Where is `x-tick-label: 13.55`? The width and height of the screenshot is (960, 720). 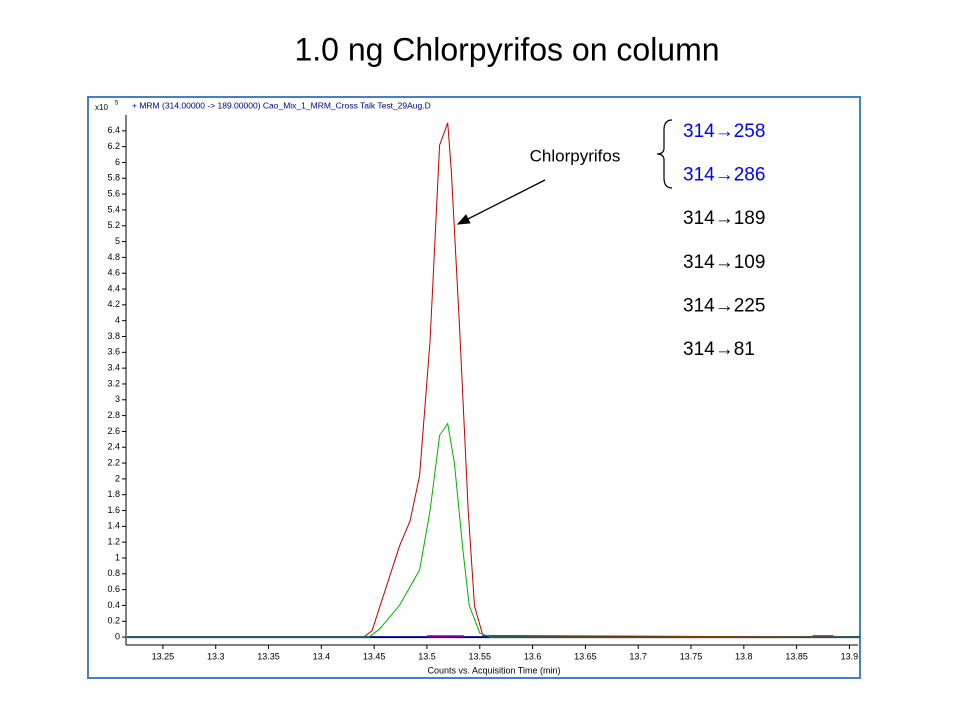 x-tick-label: 13.55 is located at coordinates (480, 656).